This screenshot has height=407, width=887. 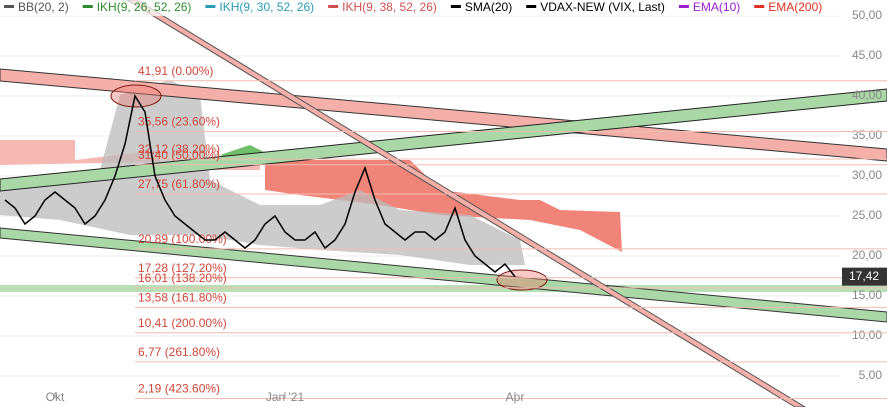 I want to click on y-tick-label: 20,00, so click(x=867, y=255).